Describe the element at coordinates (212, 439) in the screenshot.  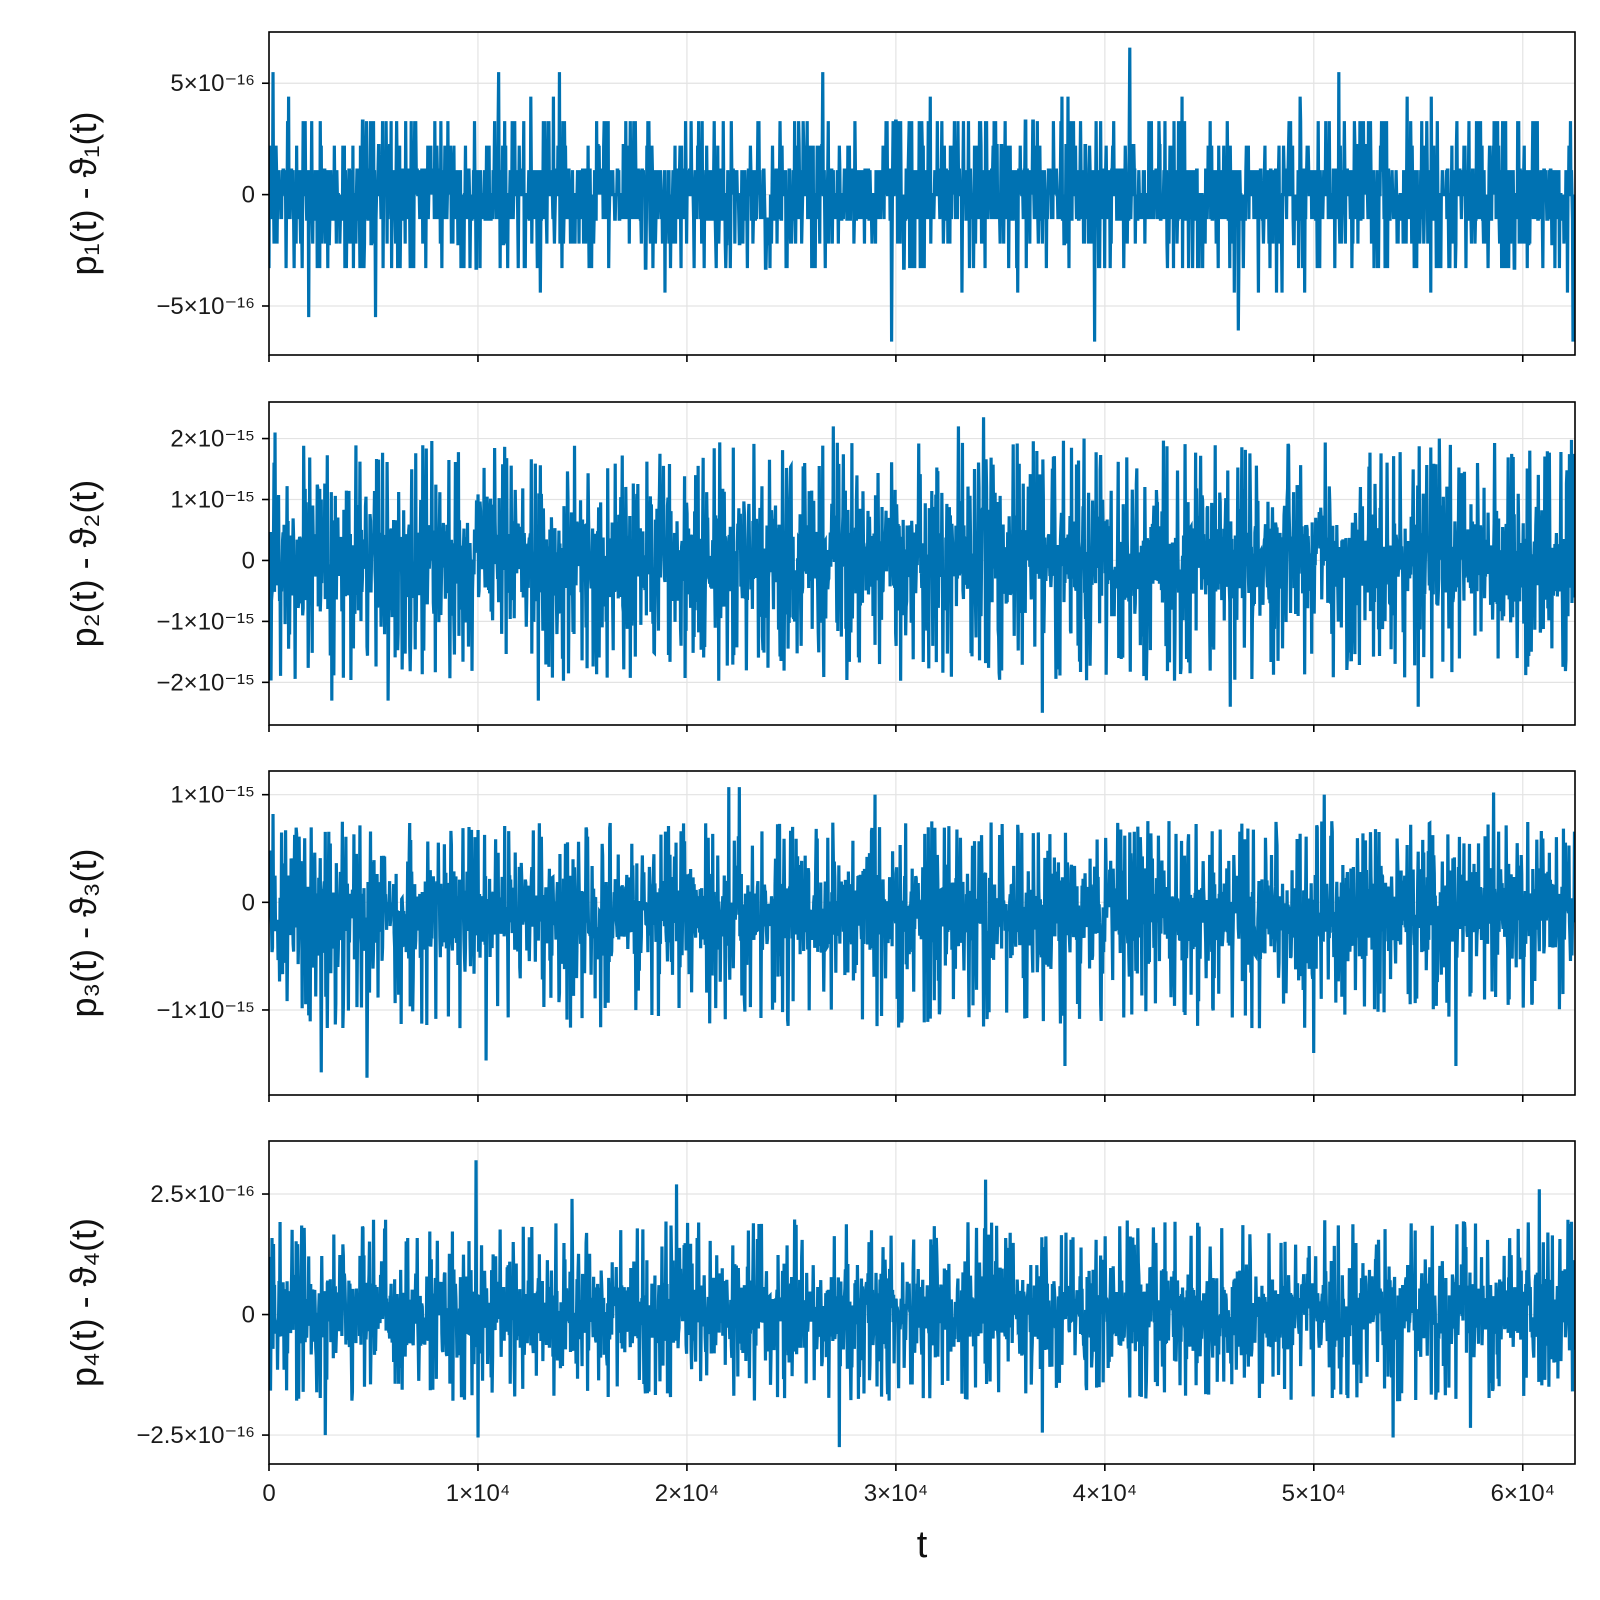
I see `y-tick-label: 2×10⁻¹⁵` at that location.